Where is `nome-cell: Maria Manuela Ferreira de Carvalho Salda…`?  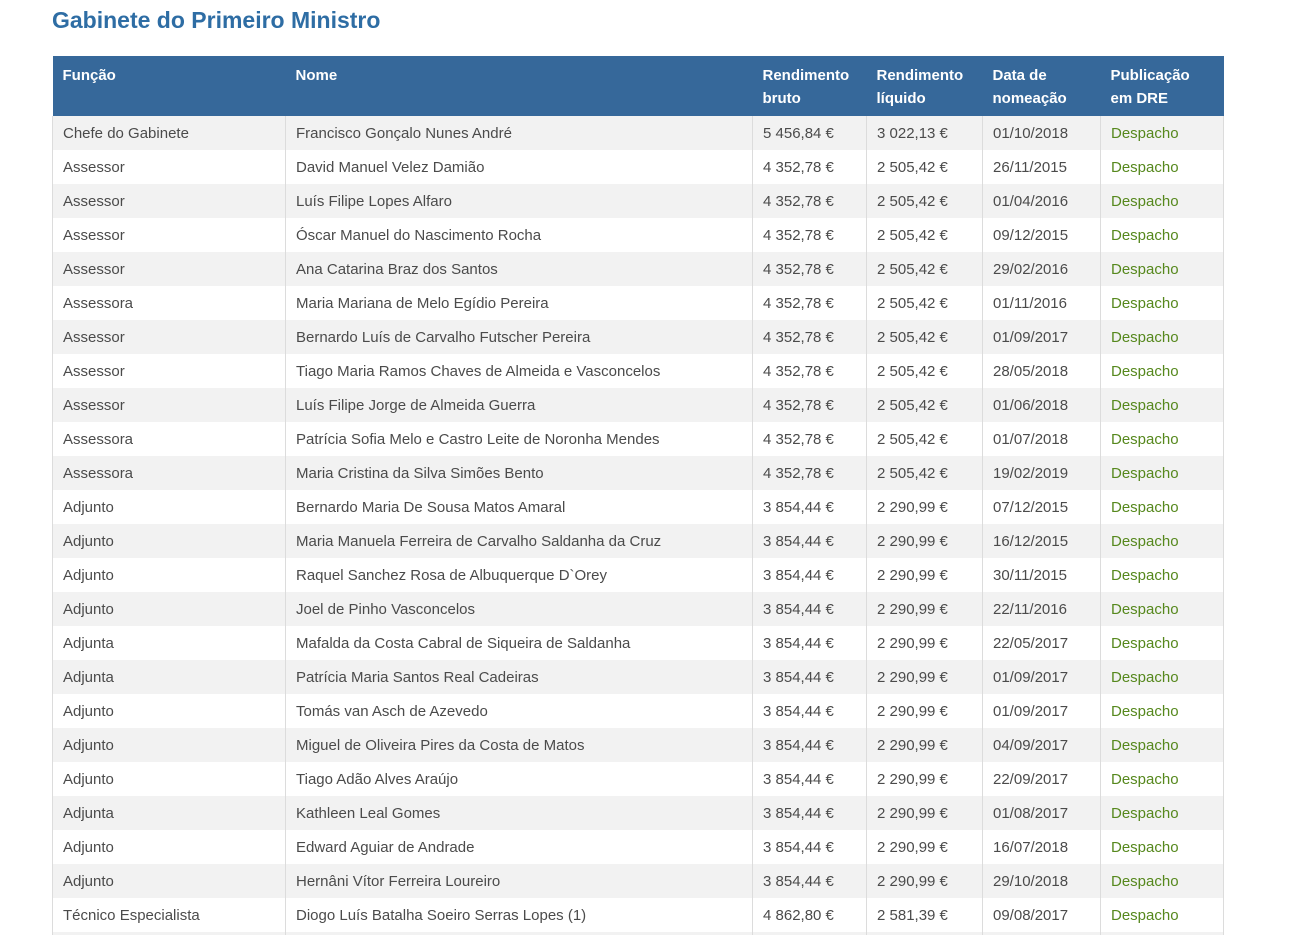 nome-cell: Maria Manuela Ferreira de Carvalho Salda… is located at coordinates (519, 541).